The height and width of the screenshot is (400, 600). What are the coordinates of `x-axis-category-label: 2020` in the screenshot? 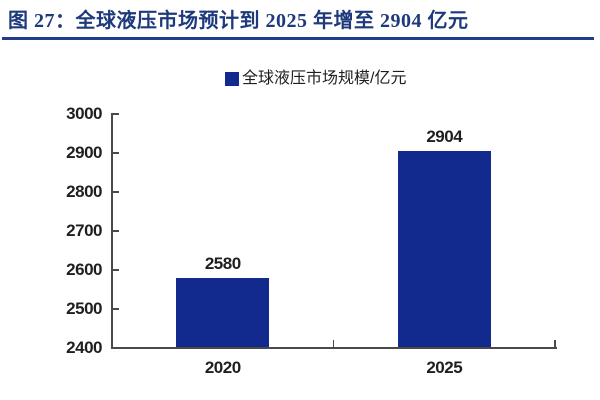 It's located at (222, 367).